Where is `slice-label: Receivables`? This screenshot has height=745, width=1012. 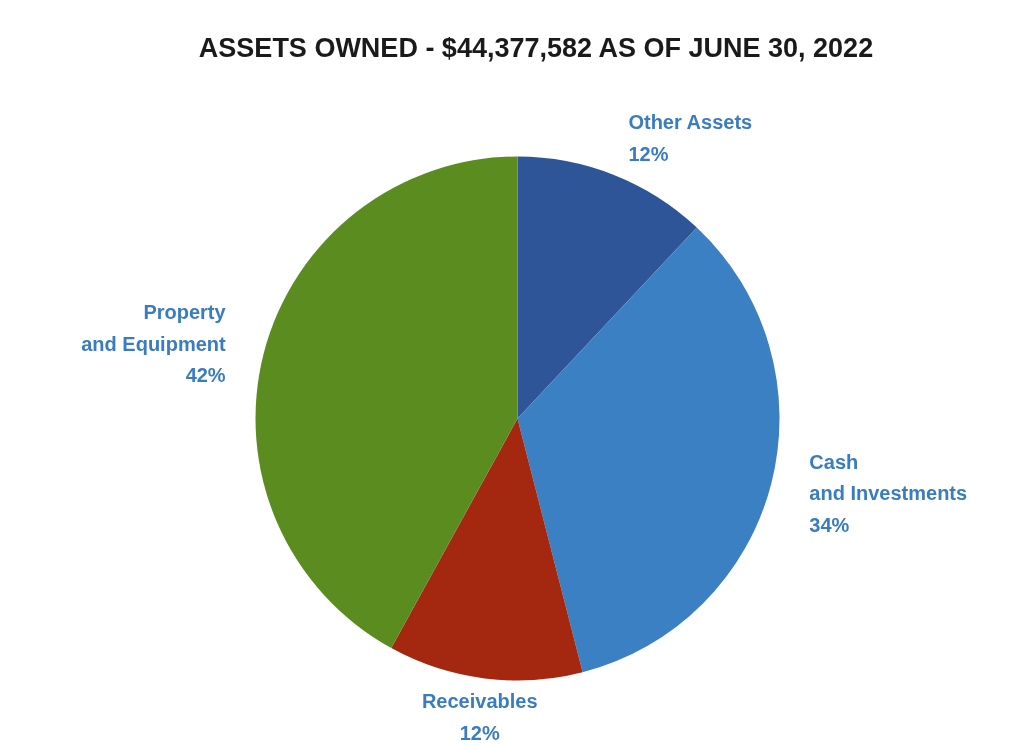
slice-label: Receivables is located at coordinates (479, 701).